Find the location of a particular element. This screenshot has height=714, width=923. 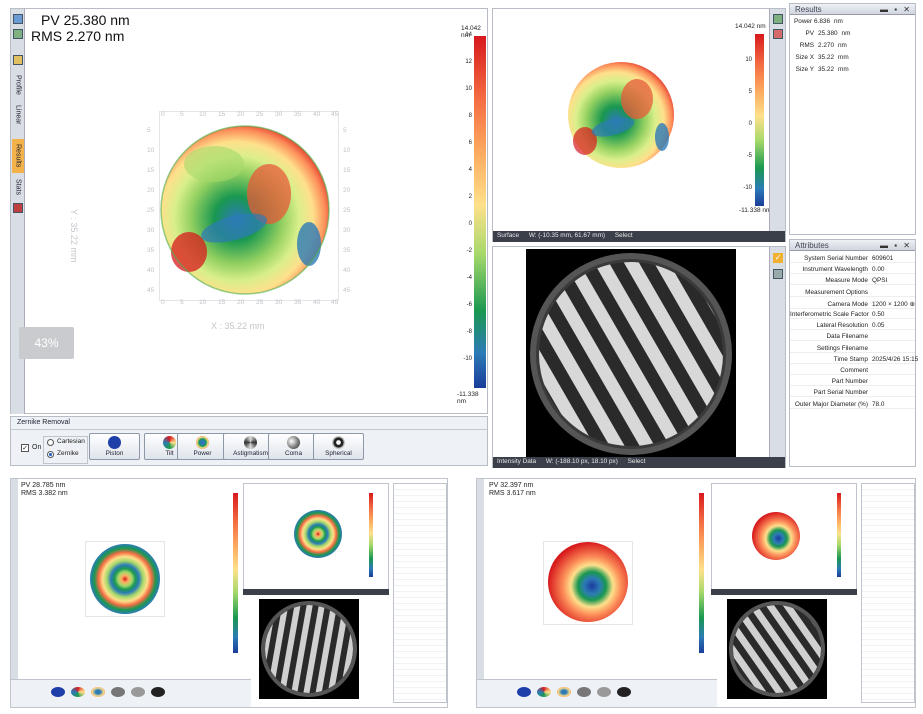

result-row: PV 25.380 nm is located at coordinates (828, 33).